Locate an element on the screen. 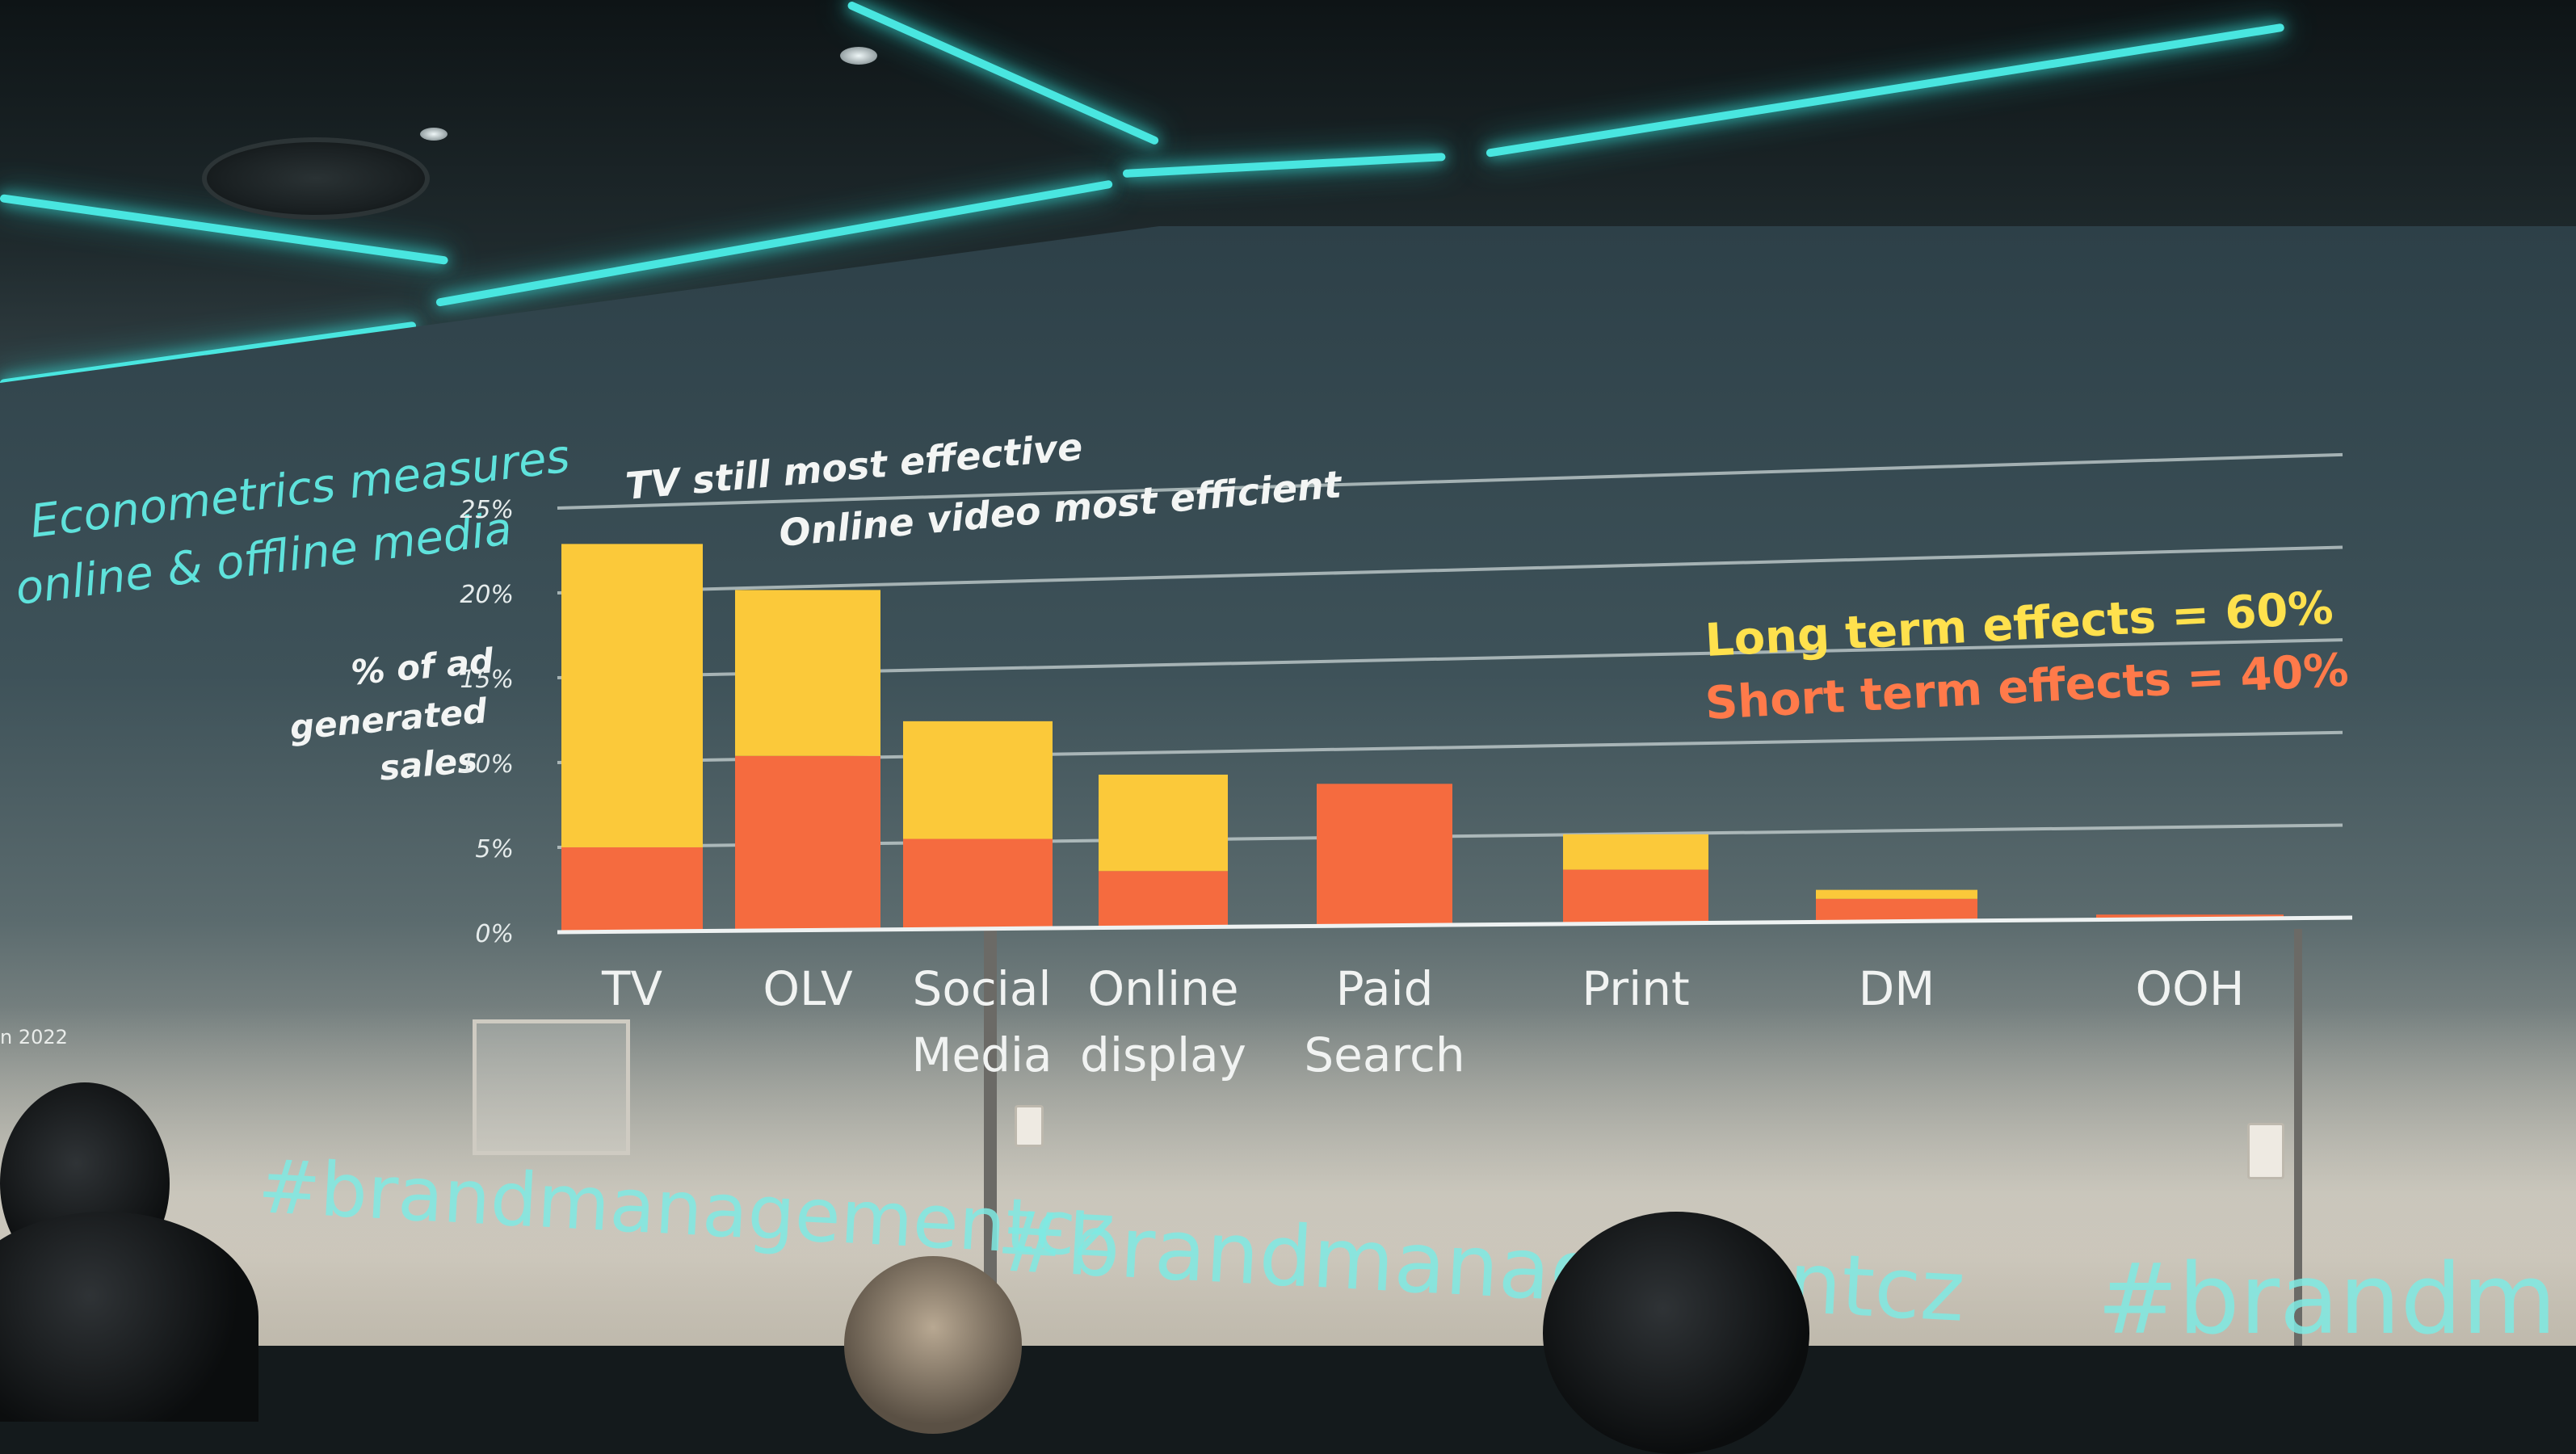 Image resolution: width=2576 pixels, height=1454 pixels. x-axis-baseline is located at coordinates (1455, 925).